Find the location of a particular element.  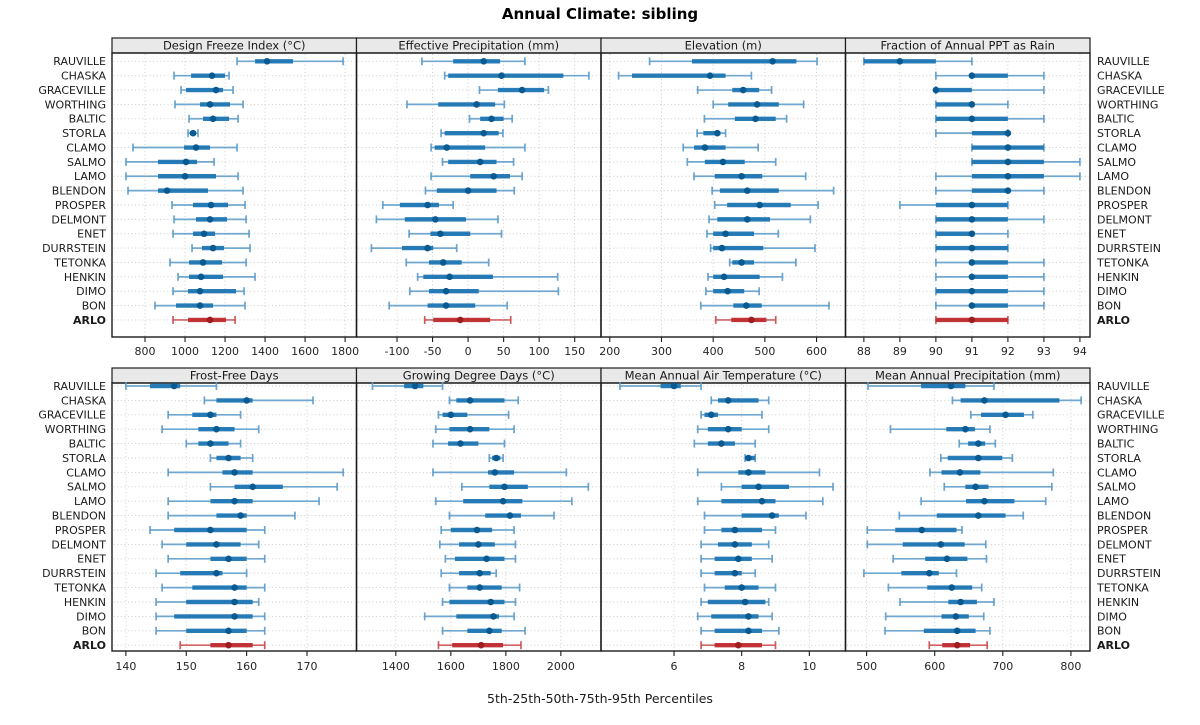

panel-title: Fraction of Annual PPT as Rain is located at coordinates (968, 45).